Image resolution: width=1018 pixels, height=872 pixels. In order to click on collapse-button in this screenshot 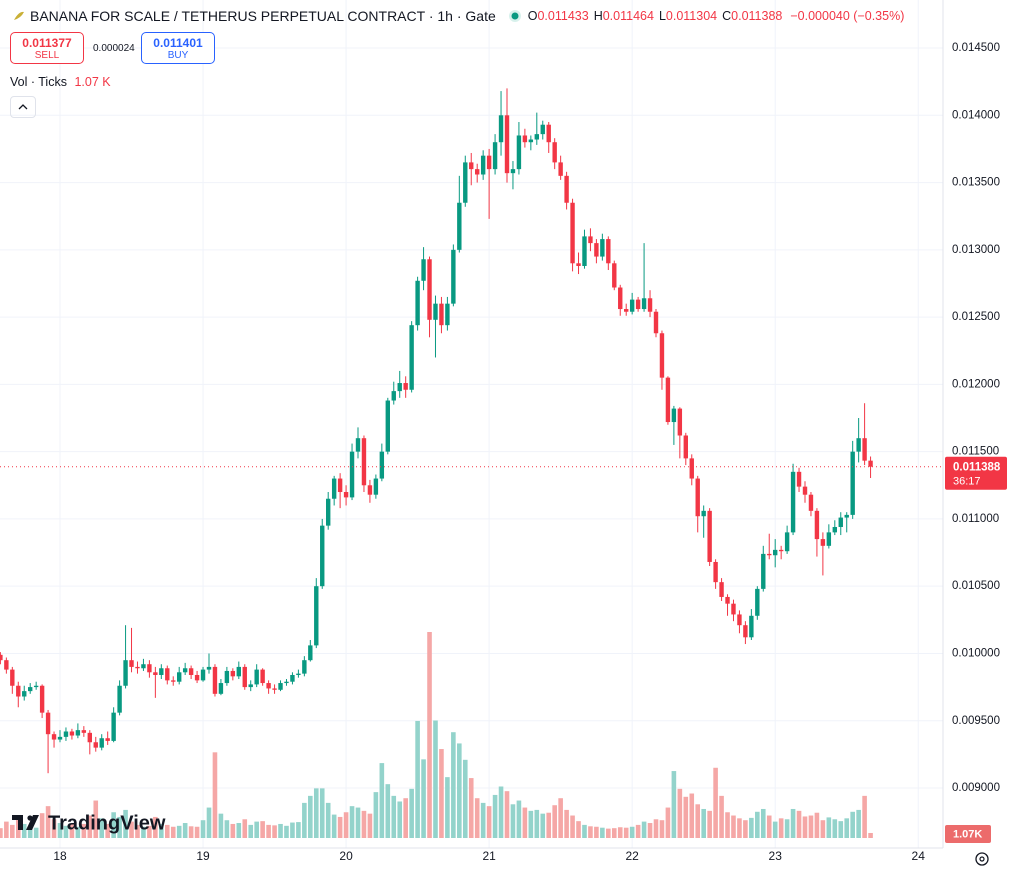, I will do `click(23, 107)`.